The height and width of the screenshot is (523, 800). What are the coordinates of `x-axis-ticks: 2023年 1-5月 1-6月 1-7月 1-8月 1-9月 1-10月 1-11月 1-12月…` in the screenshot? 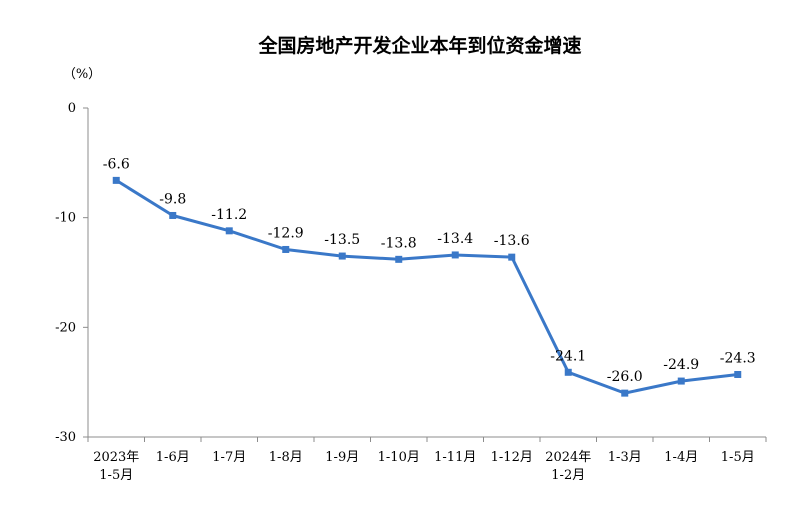 It's located at (427, 460).